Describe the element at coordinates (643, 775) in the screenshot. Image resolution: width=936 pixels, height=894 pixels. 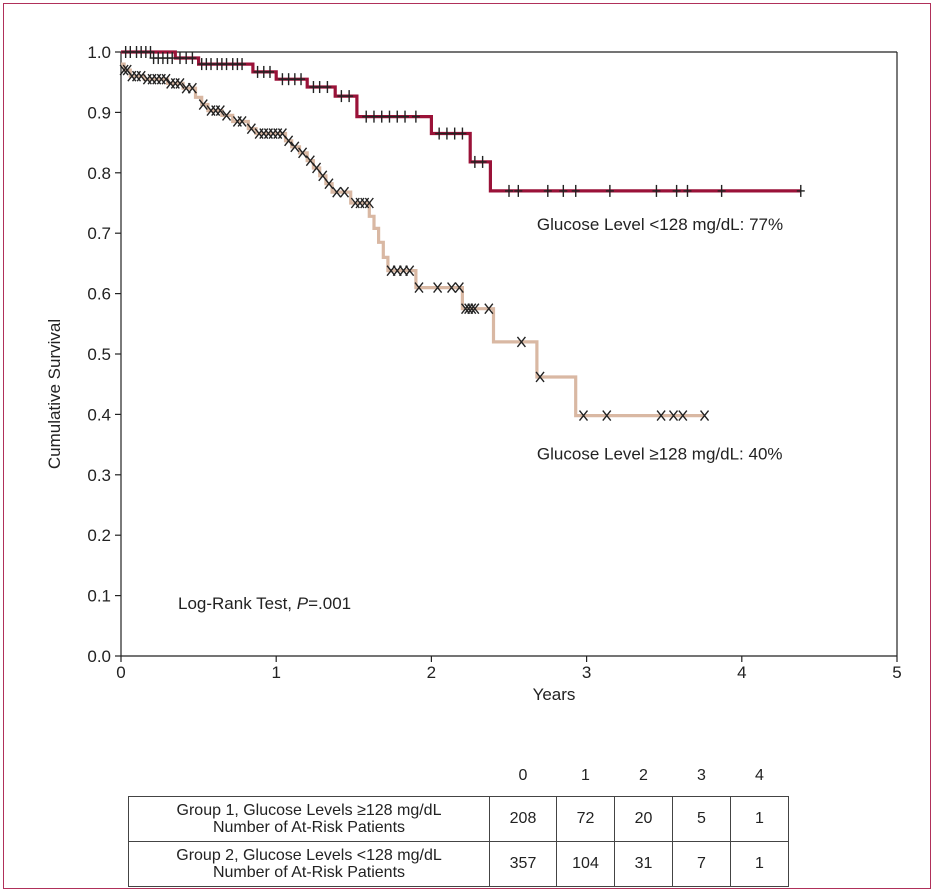
I see `risk-table-year-header: 2` at that location.